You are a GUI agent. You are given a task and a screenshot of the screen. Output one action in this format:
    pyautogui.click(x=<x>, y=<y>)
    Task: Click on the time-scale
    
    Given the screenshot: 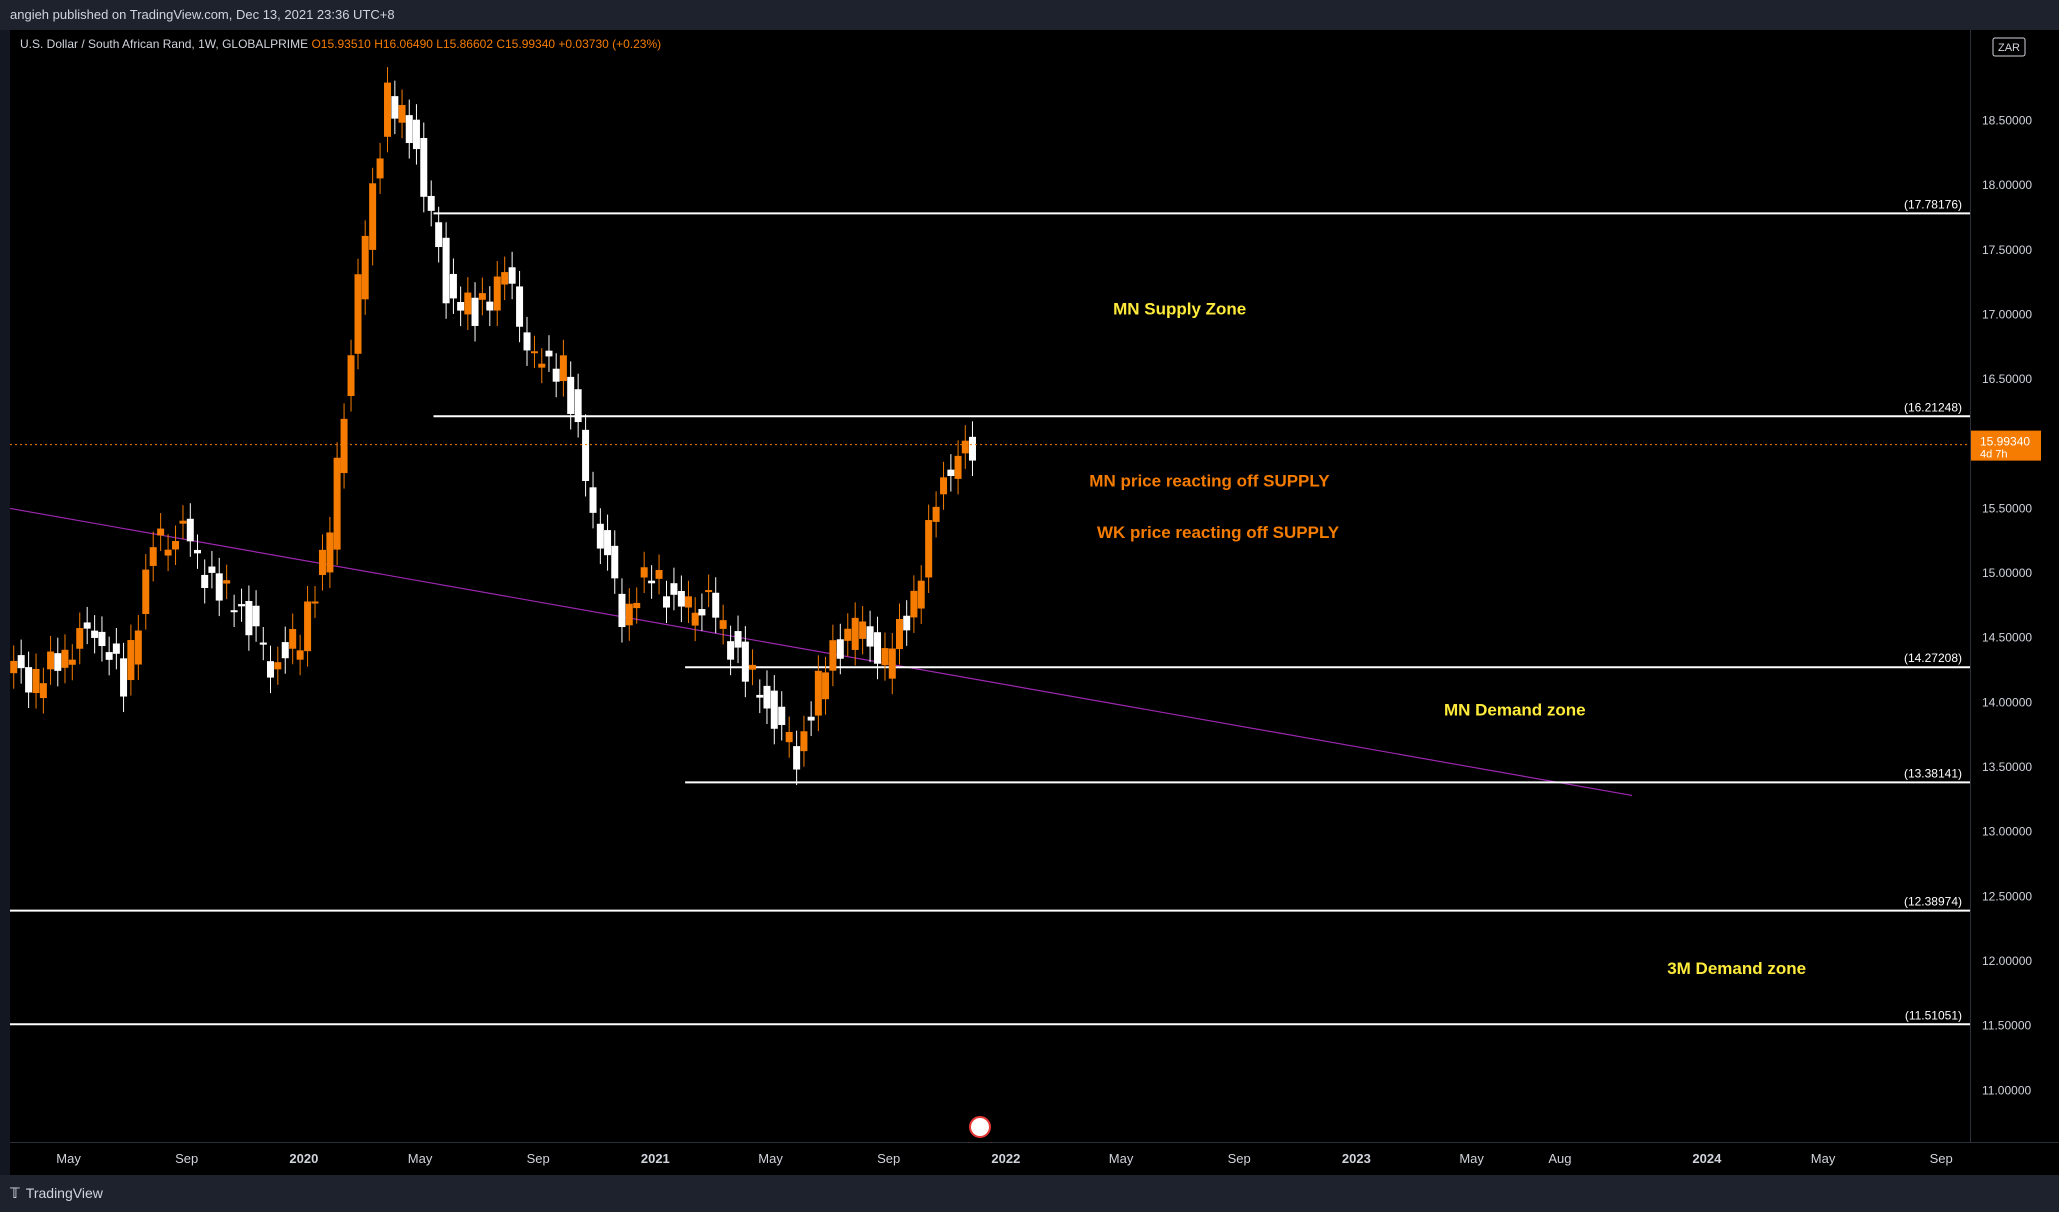 What is the action you would take?
    pyautogui.click(x=1034, y=1158)
    